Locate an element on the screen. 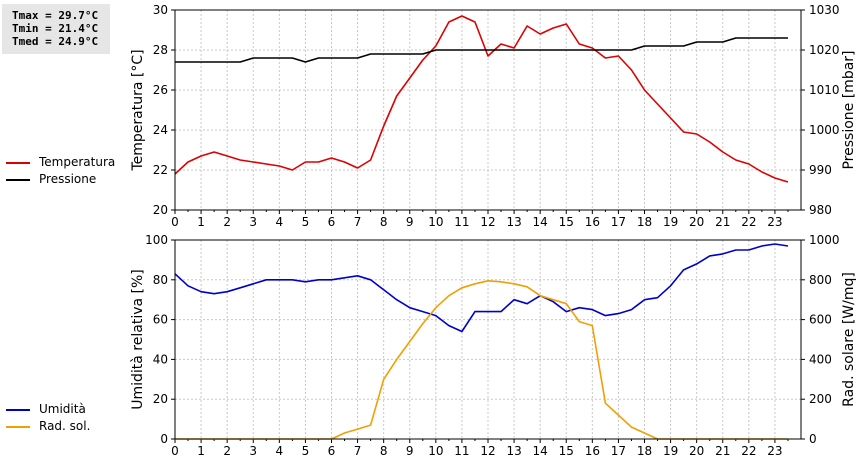  y-left-tick-label: 30 is located at coordinates (160, 10).